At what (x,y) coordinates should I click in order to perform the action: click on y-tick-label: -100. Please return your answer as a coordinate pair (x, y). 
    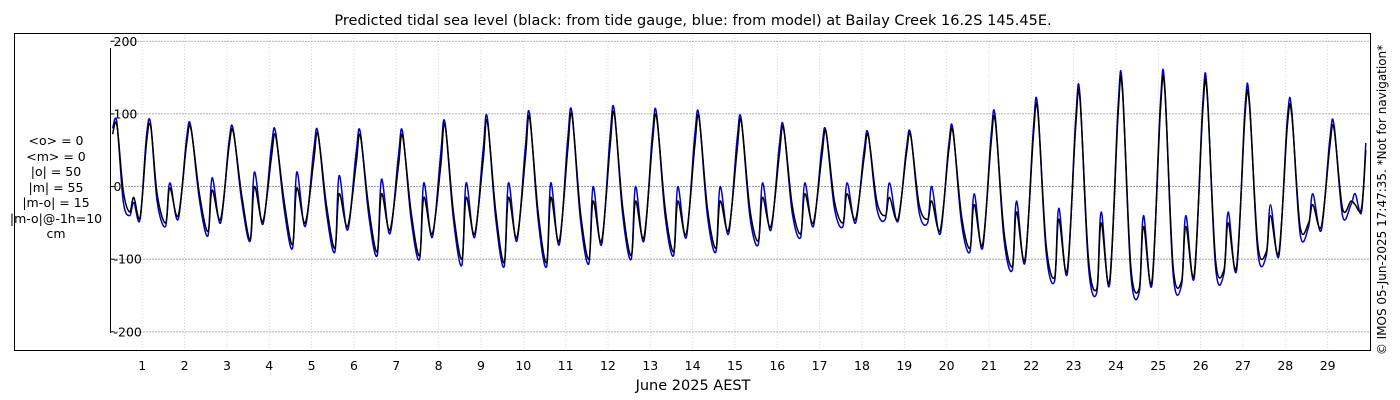
    Looking at the image, I should click on (128, 259).